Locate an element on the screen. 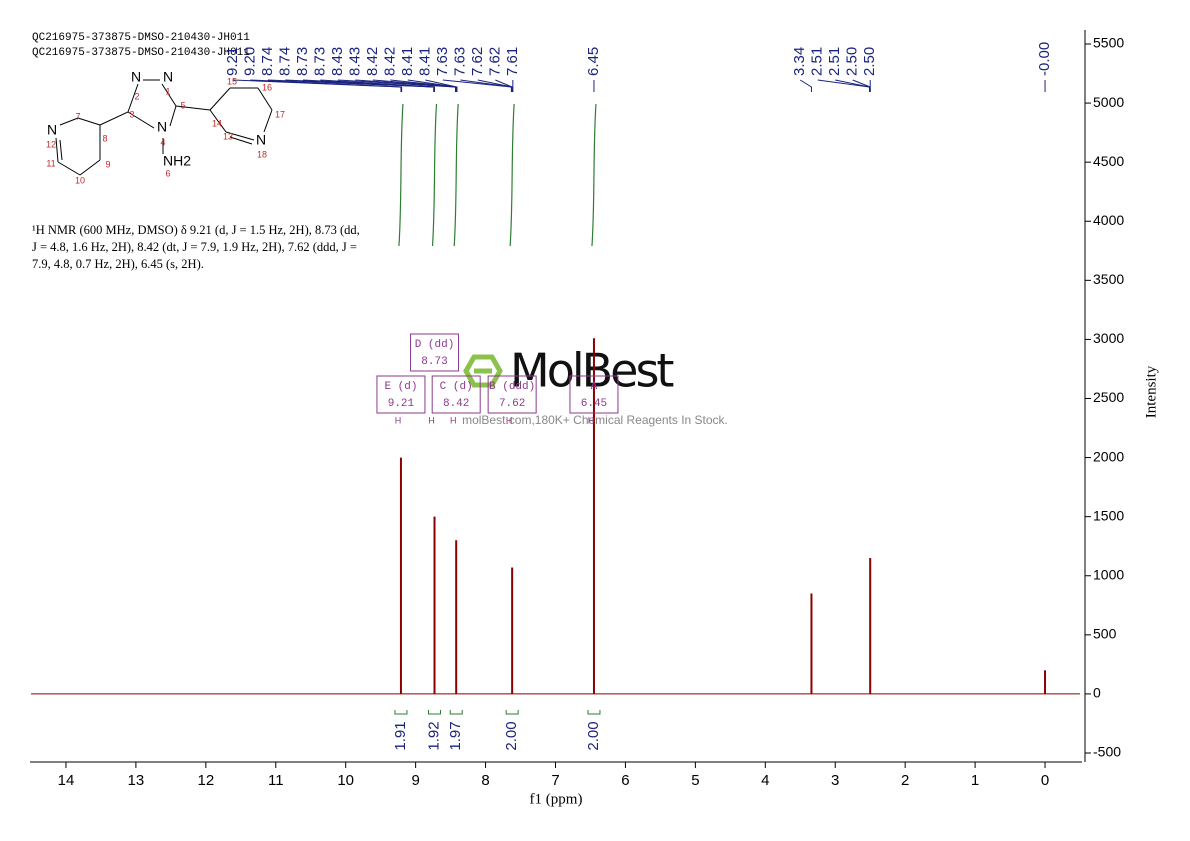 The image size is (1190, 841). x-tick-label: 12 is located at coordinates (205, 780).